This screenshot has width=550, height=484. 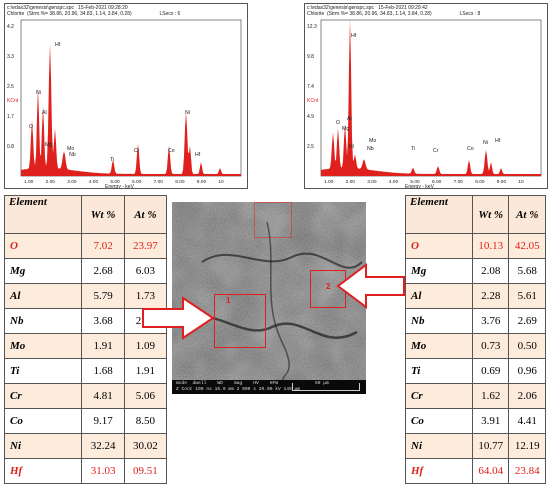 What do you see at coordinates (227, 383) in the screenshot?
I see `sem-info-header: mode dwell WD mag HV HFW` at bounding box center [227, 383].